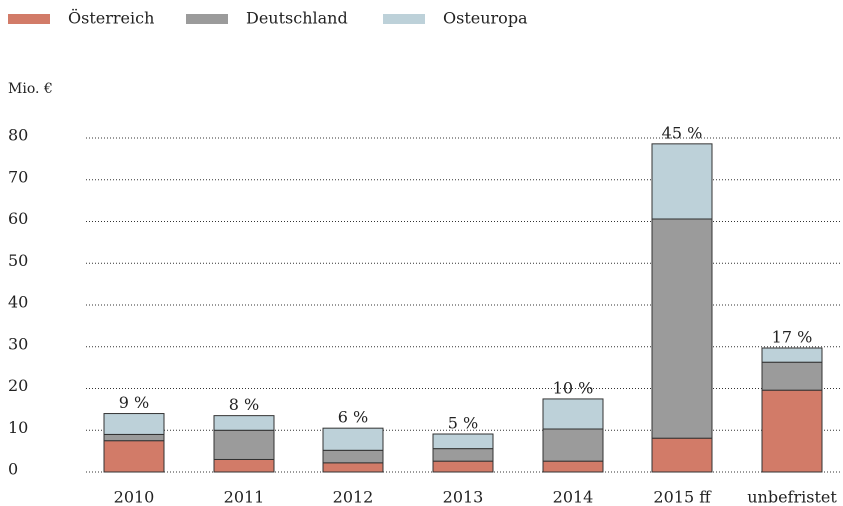 The image size is (843, 506). Describe the element at coordinates (134, 497) in the screenshot. I see `x-tick-label: 2010` at that location.